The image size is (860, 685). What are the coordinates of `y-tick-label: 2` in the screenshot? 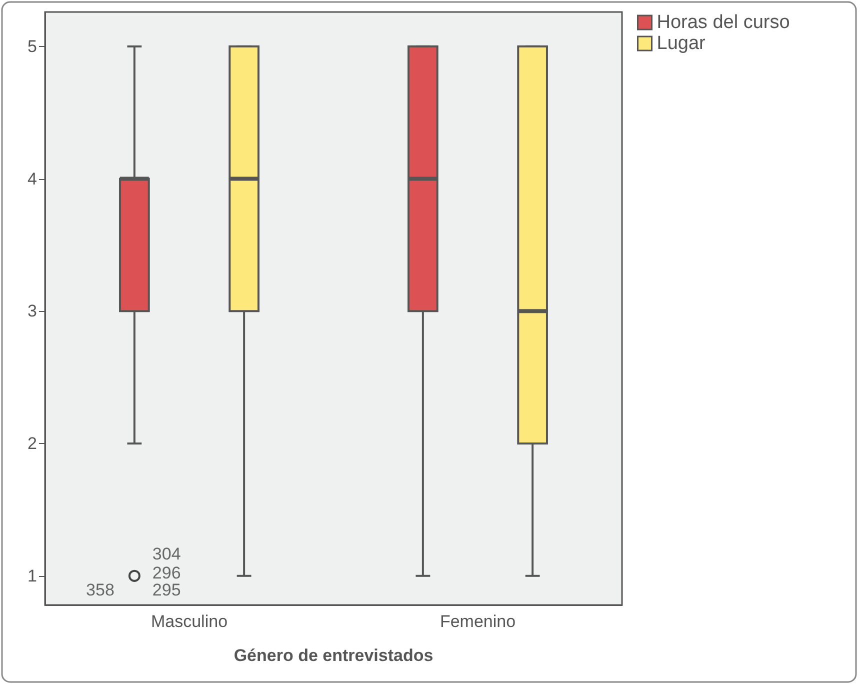 It's located at (32, 444).